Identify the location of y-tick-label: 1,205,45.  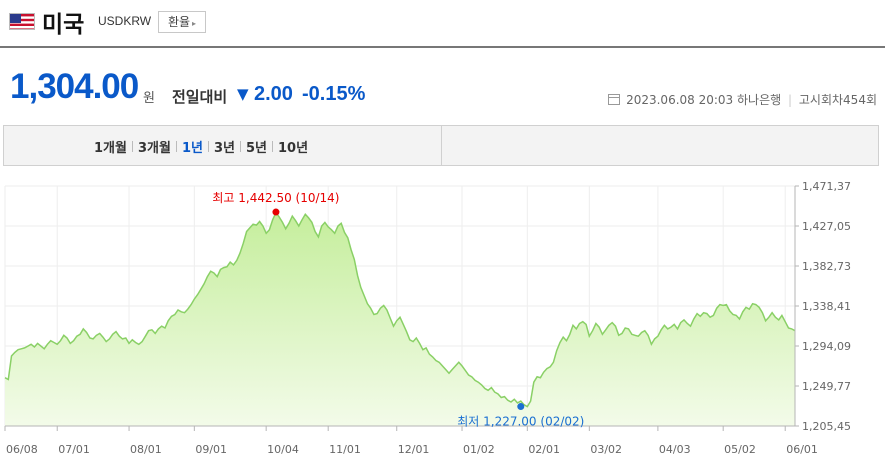
(826, 426).